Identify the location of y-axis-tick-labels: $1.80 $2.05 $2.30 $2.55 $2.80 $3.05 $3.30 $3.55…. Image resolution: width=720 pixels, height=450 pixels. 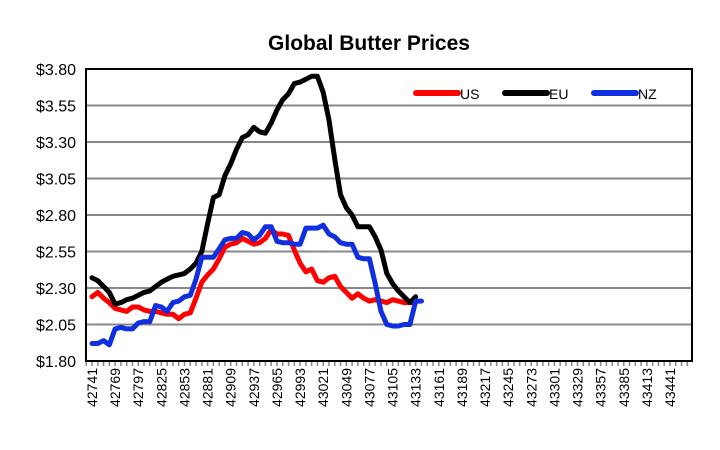
(56, 216).